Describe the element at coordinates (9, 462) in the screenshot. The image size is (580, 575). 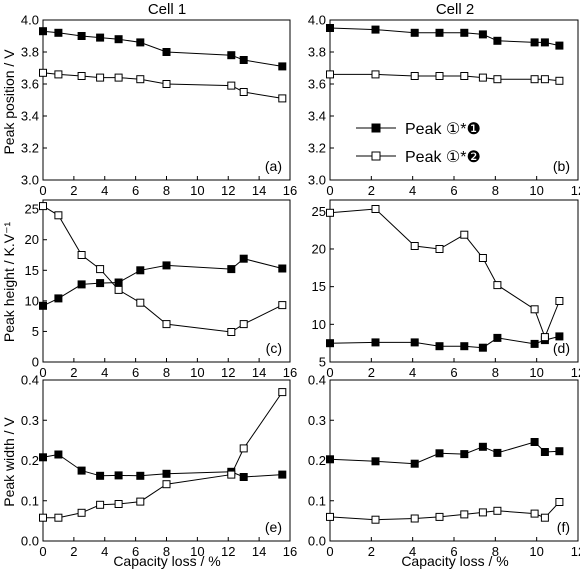
I see `row-label-peak-width: Peak width / V` at that location.